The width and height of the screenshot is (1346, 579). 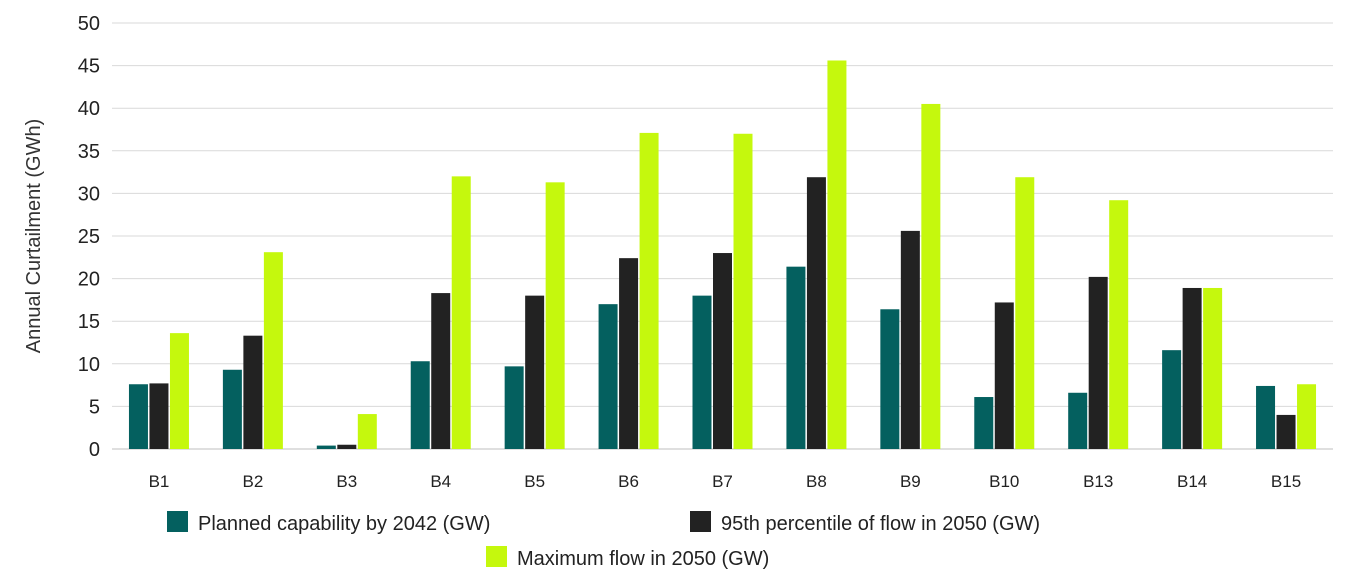 I want to click on legend-item-2: 95th percentile of flow in 2050 (GW), so click(x=865, y=523).